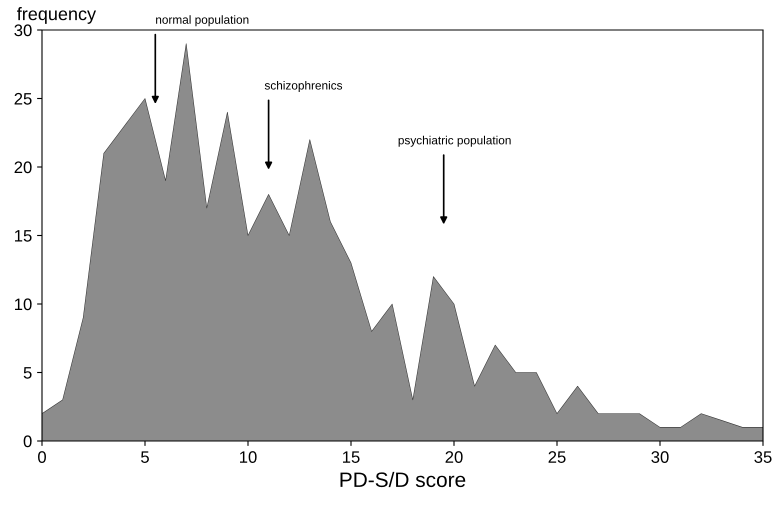 The image size is (777, 510). I want to click on x-tick-label: 5, so click(145, 457).